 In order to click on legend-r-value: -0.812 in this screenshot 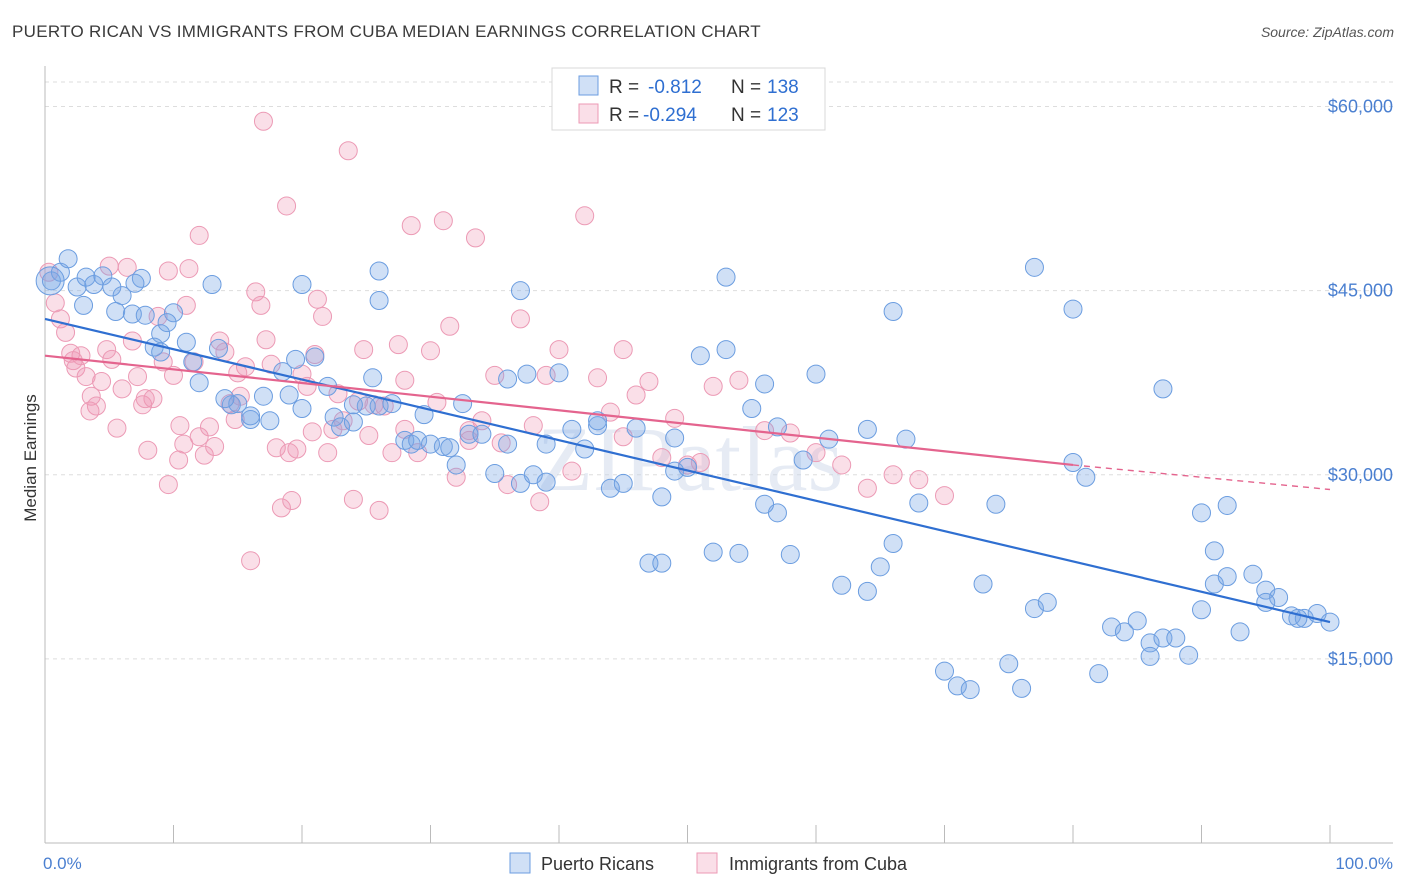, I will do `click(675, 87)`.